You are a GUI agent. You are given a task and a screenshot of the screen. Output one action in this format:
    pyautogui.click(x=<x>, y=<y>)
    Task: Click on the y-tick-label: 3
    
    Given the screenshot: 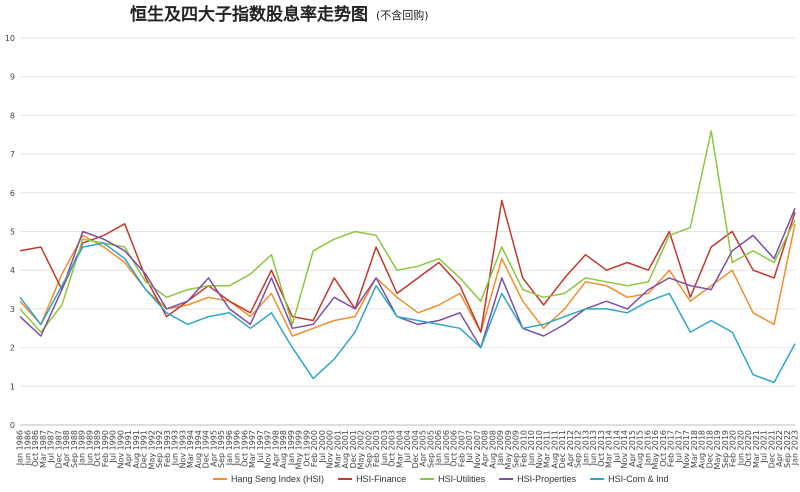 What is the action you would take?
    pyautogui.click(x=12, y=309)
    